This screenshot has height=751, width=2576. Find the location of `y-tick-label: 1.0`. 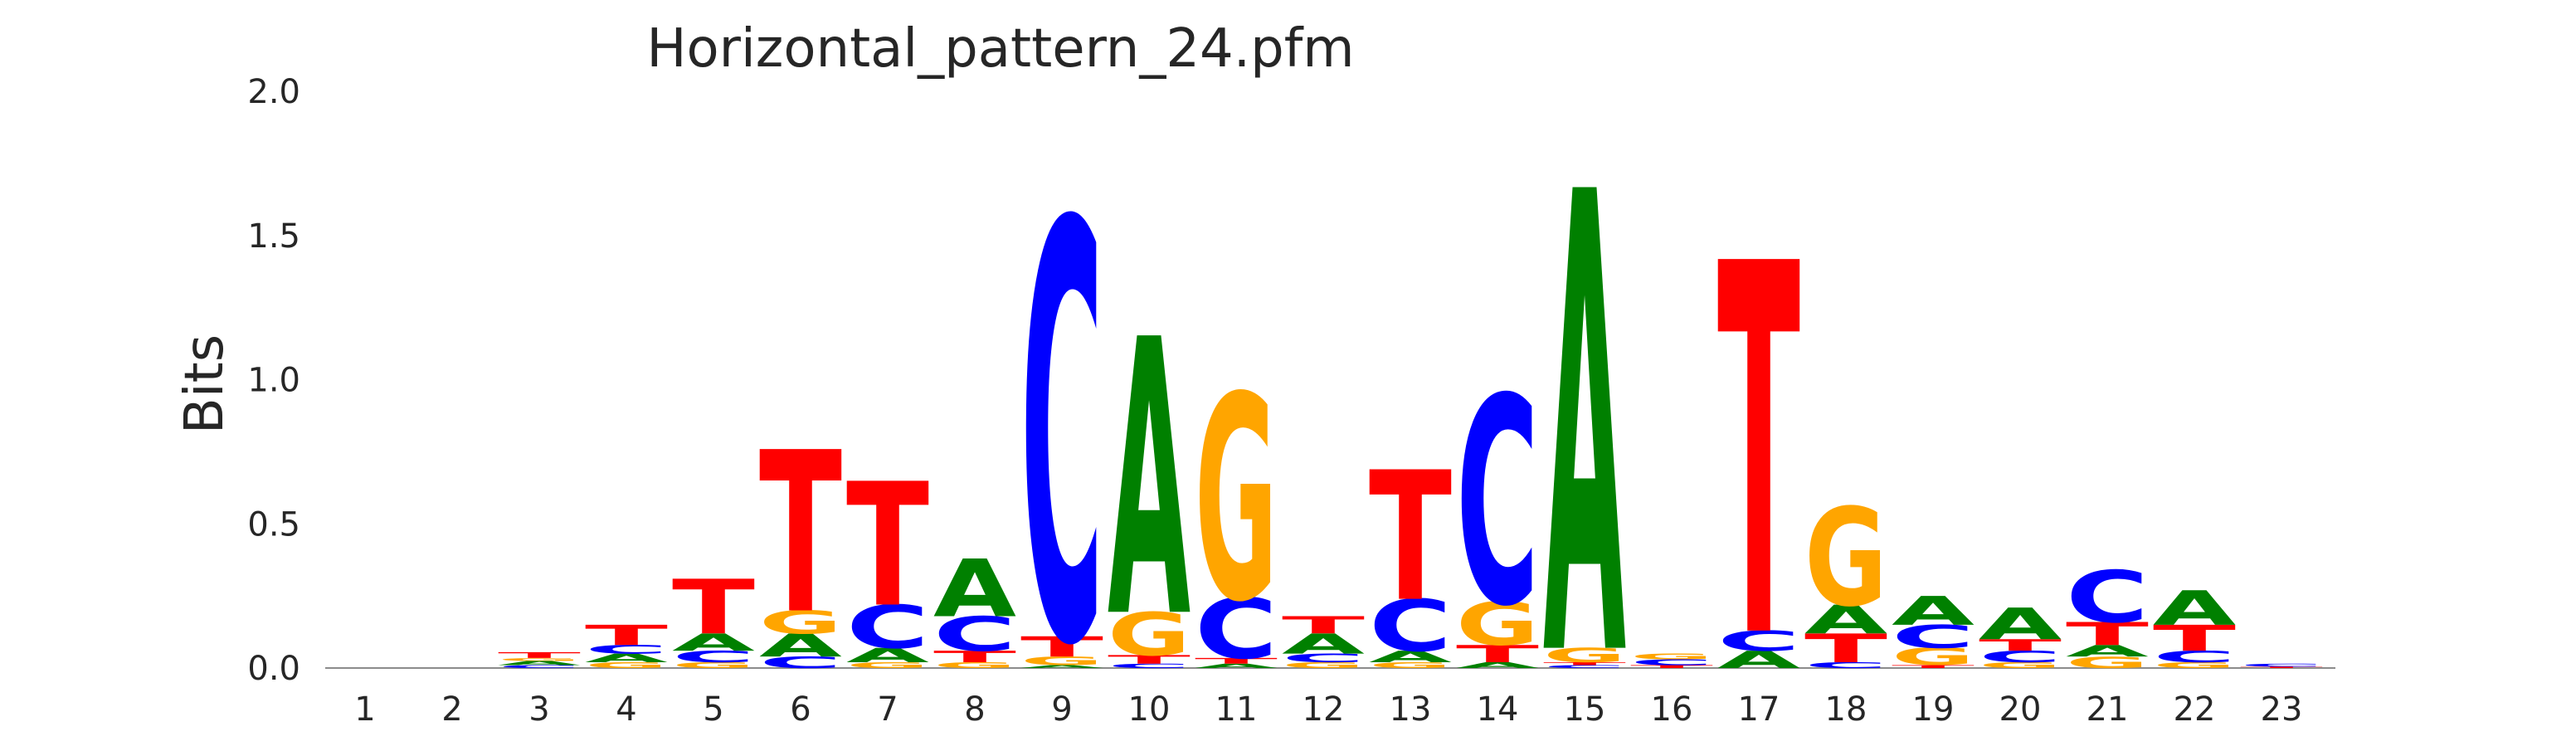

y-tick-label: 1.0 is located at coordinates (273, 381).